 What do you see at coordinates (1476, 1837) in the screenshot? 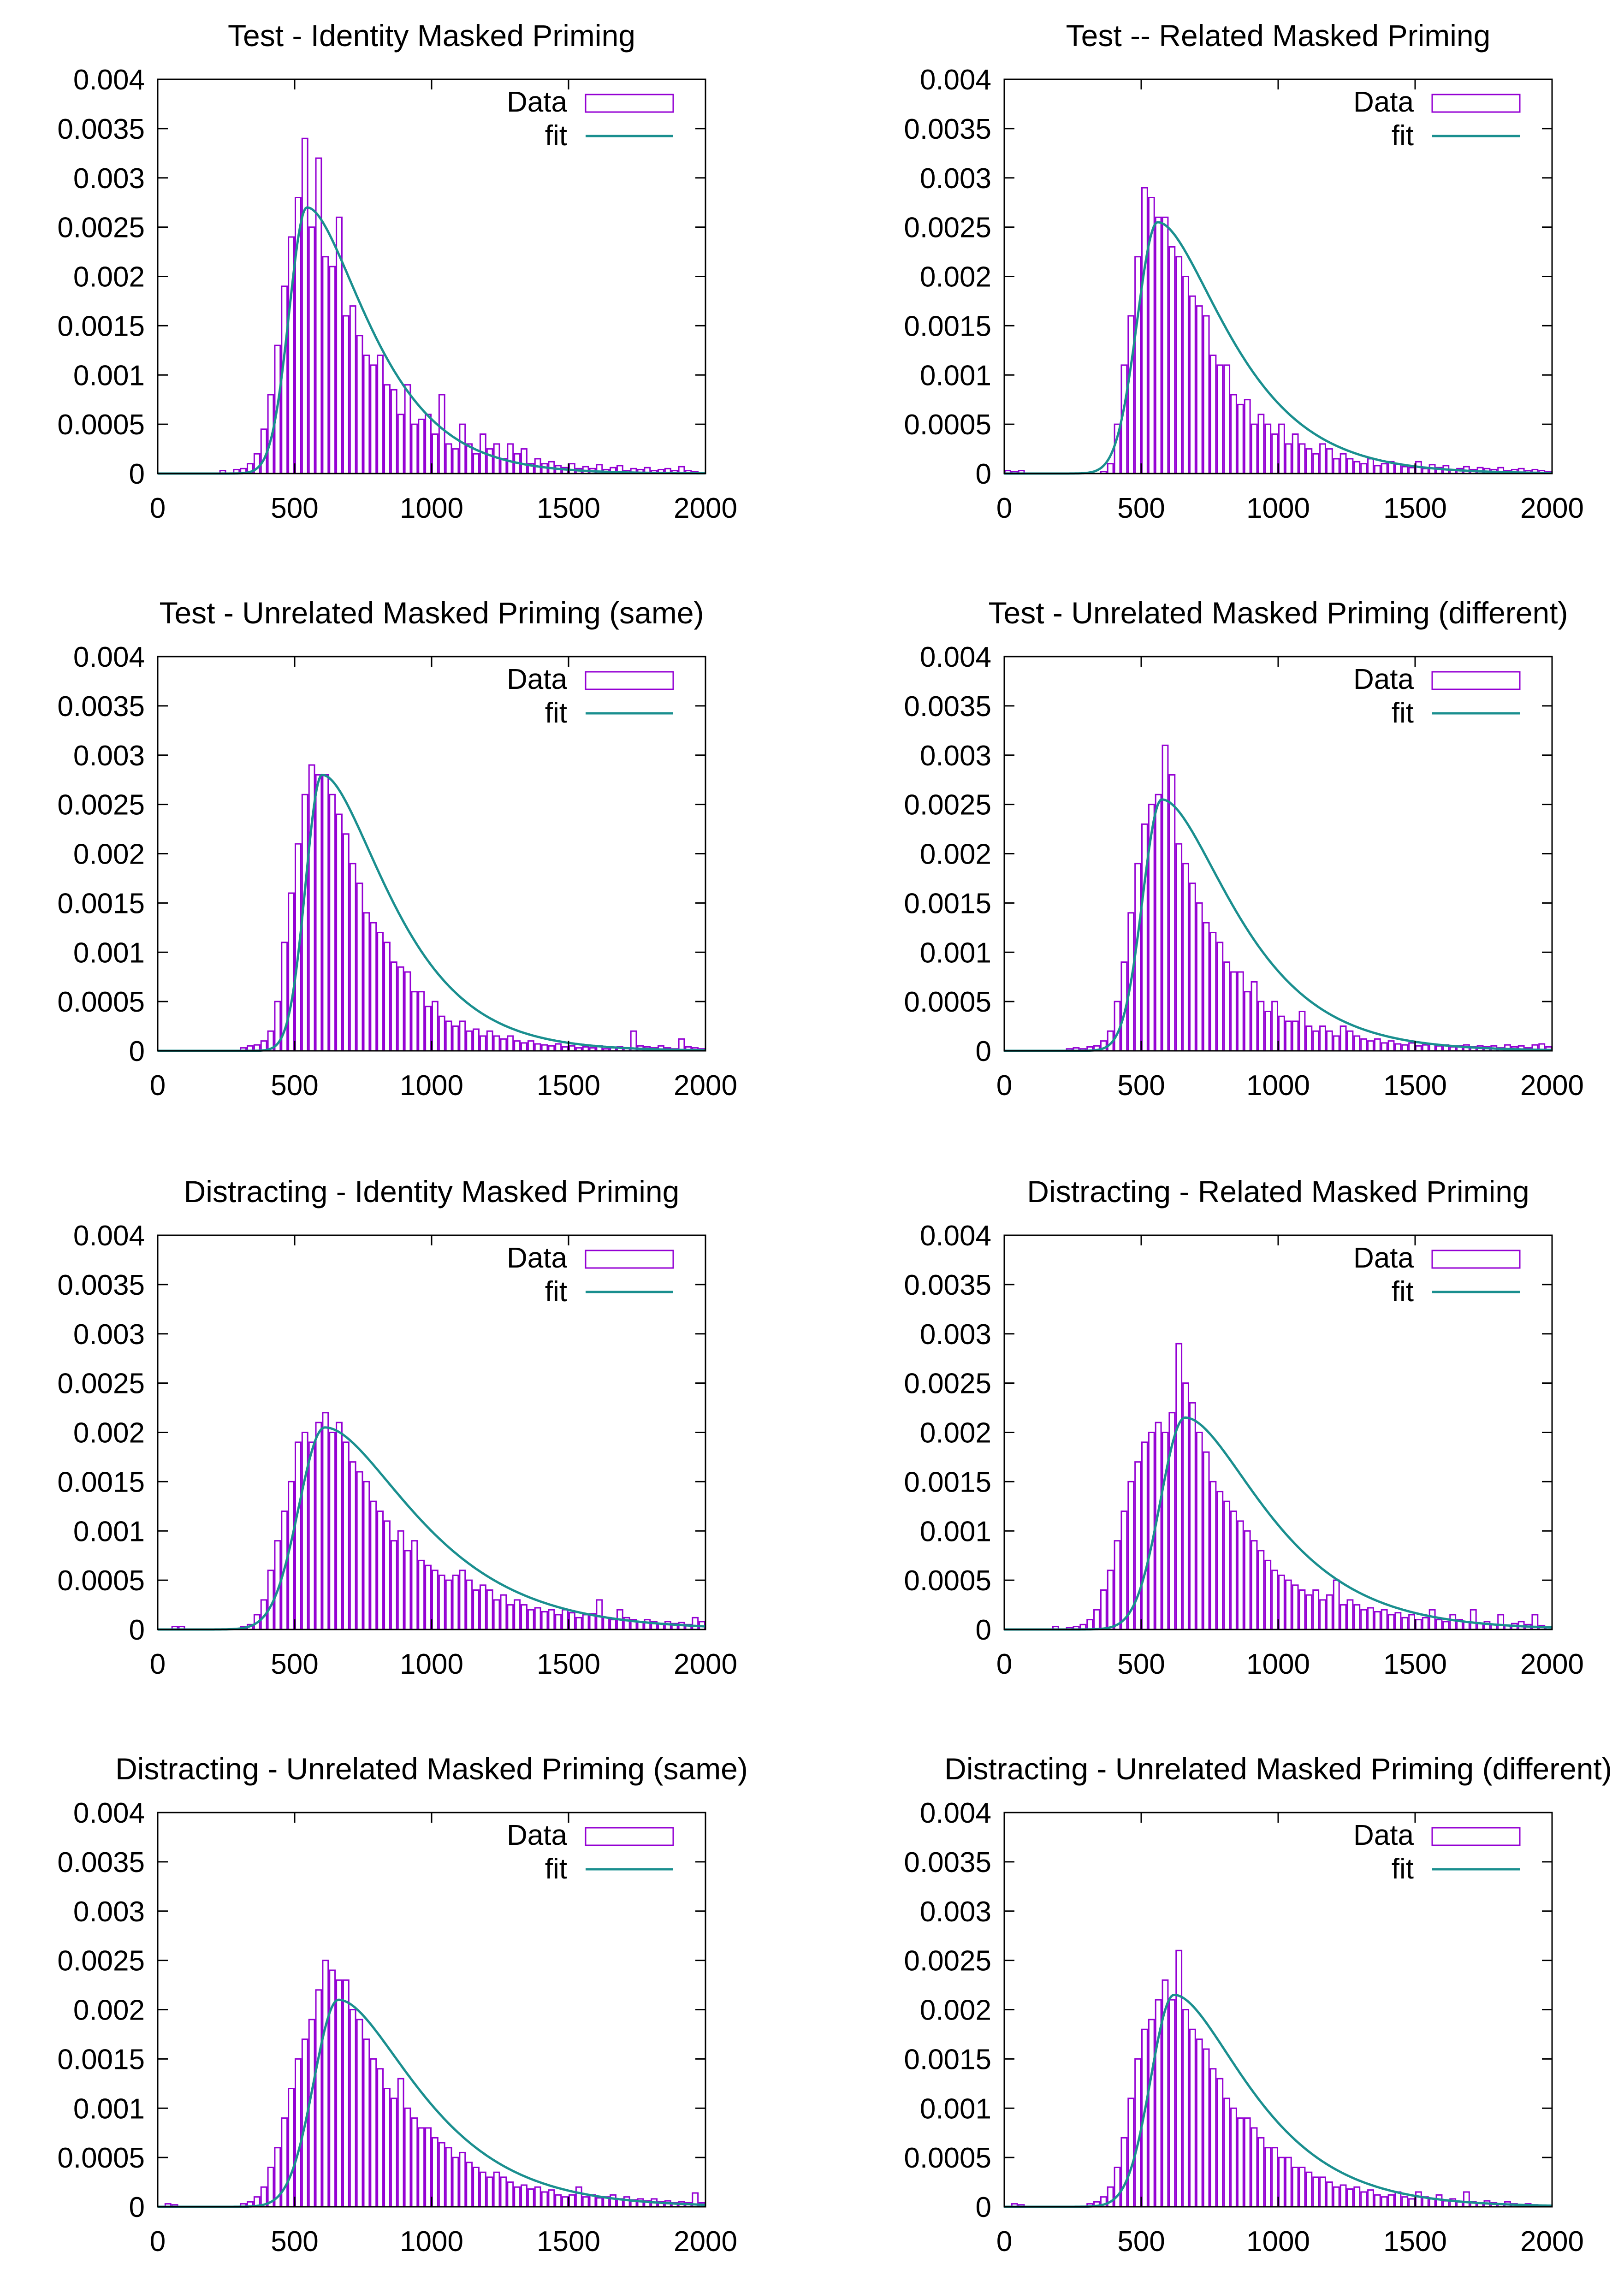
I see `legend-swatch-data` at bounding box center [1476, 1837].